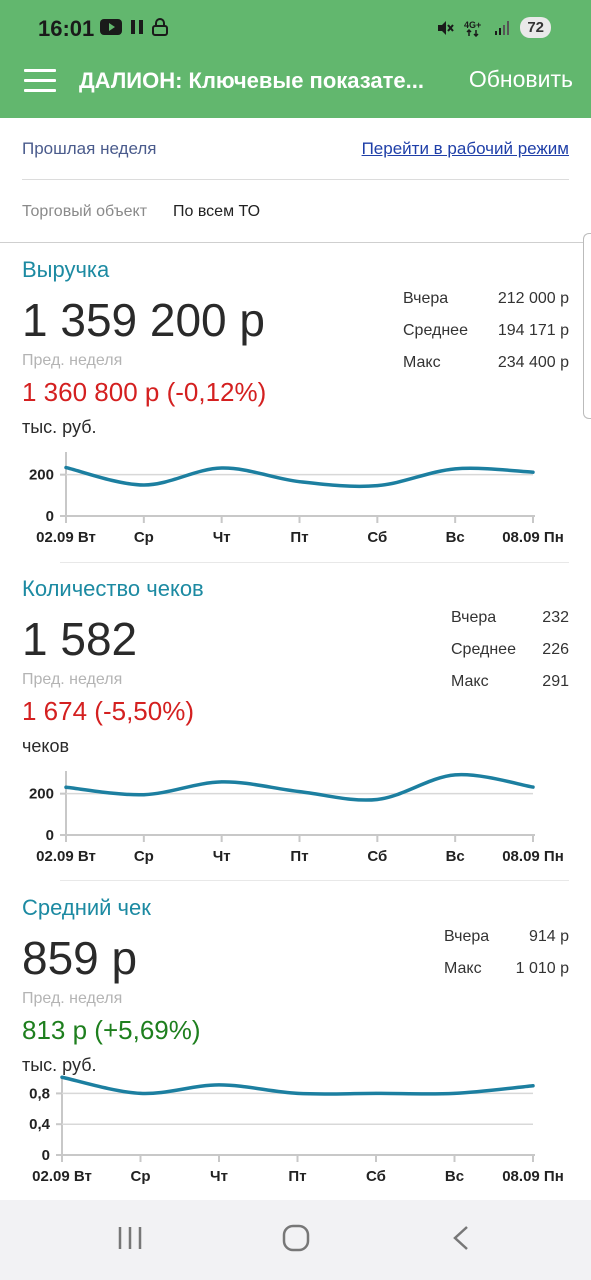 This screenshot has height=1280, width=591. I want to click on kpi-value: 859 р, so click(80, 958).